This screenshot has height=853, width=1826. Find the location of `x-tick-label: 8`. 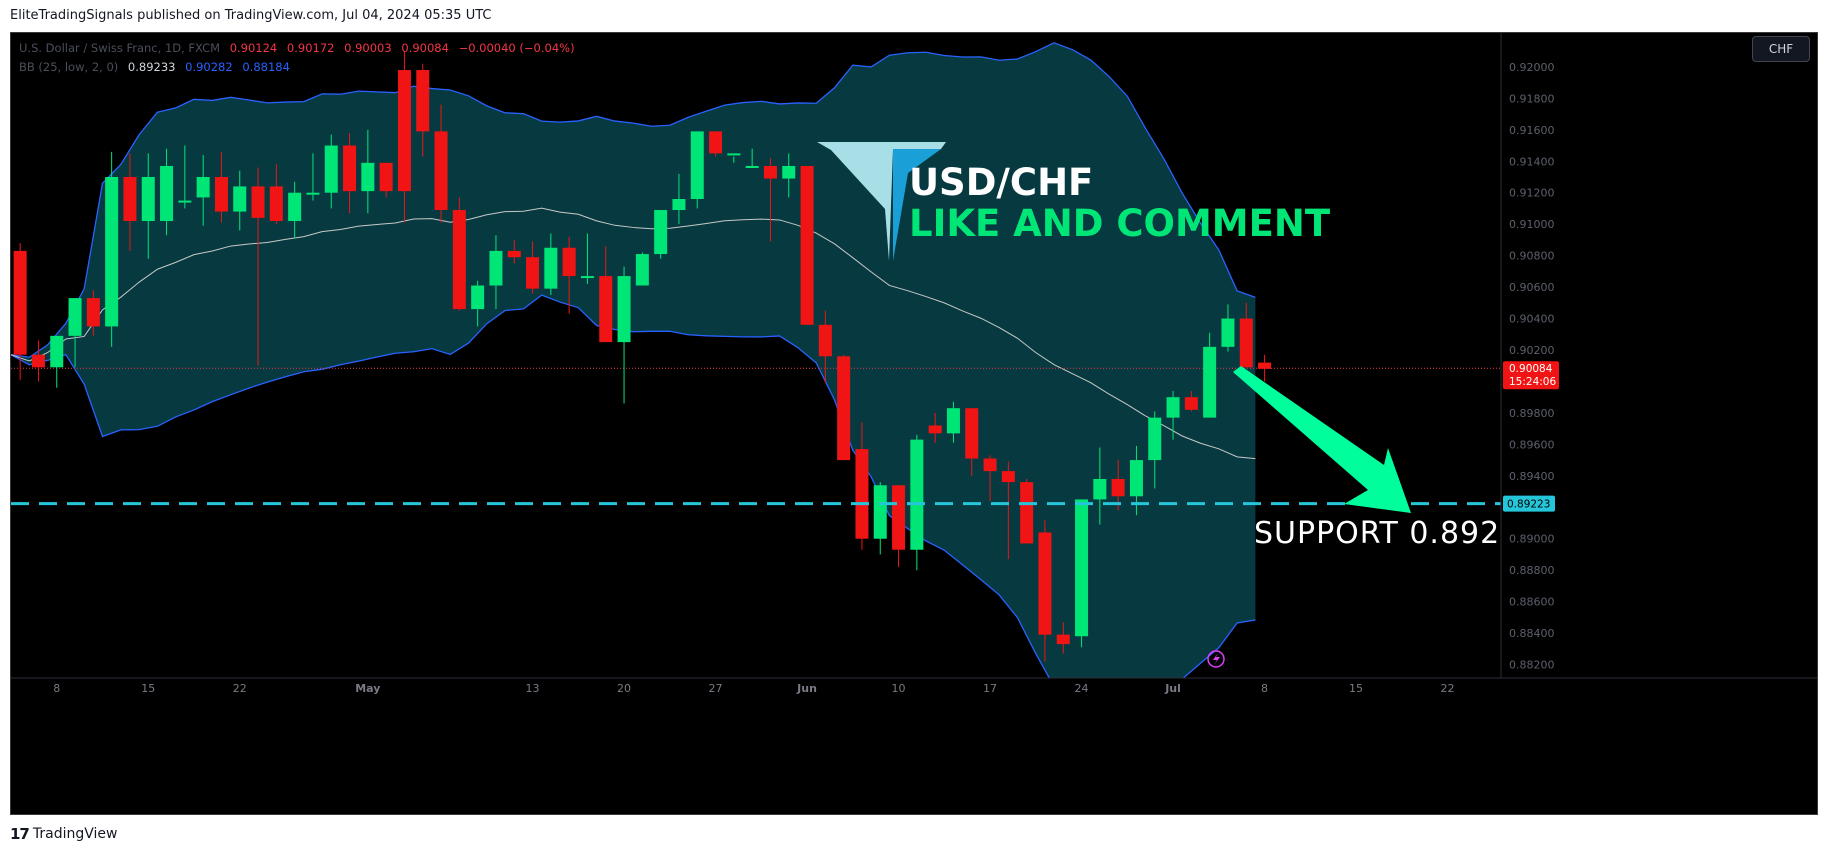

x-tick-label: 8 is located at coordinates (1264, 688).